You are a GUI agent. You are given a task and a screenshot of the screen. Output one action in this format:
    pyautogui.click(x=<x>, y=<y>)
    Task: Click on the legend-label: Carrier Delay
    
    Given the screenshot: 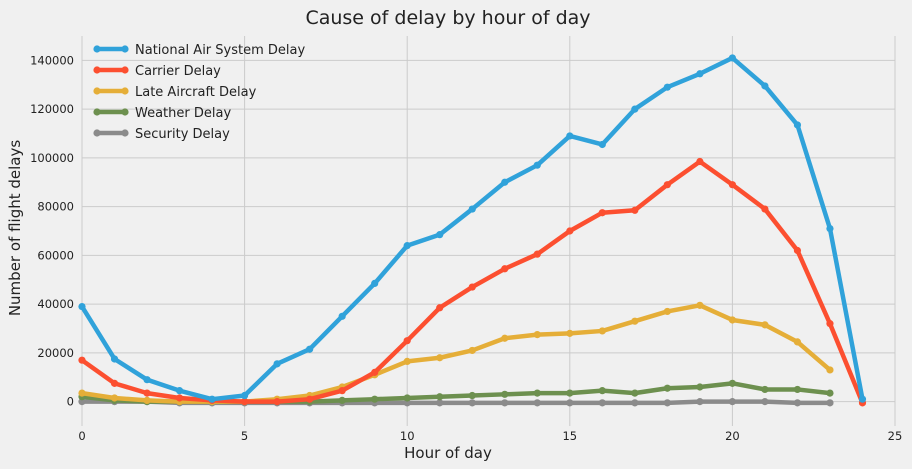 What is the action you would take?
    pyautogui.click(x=178, y=71)
    